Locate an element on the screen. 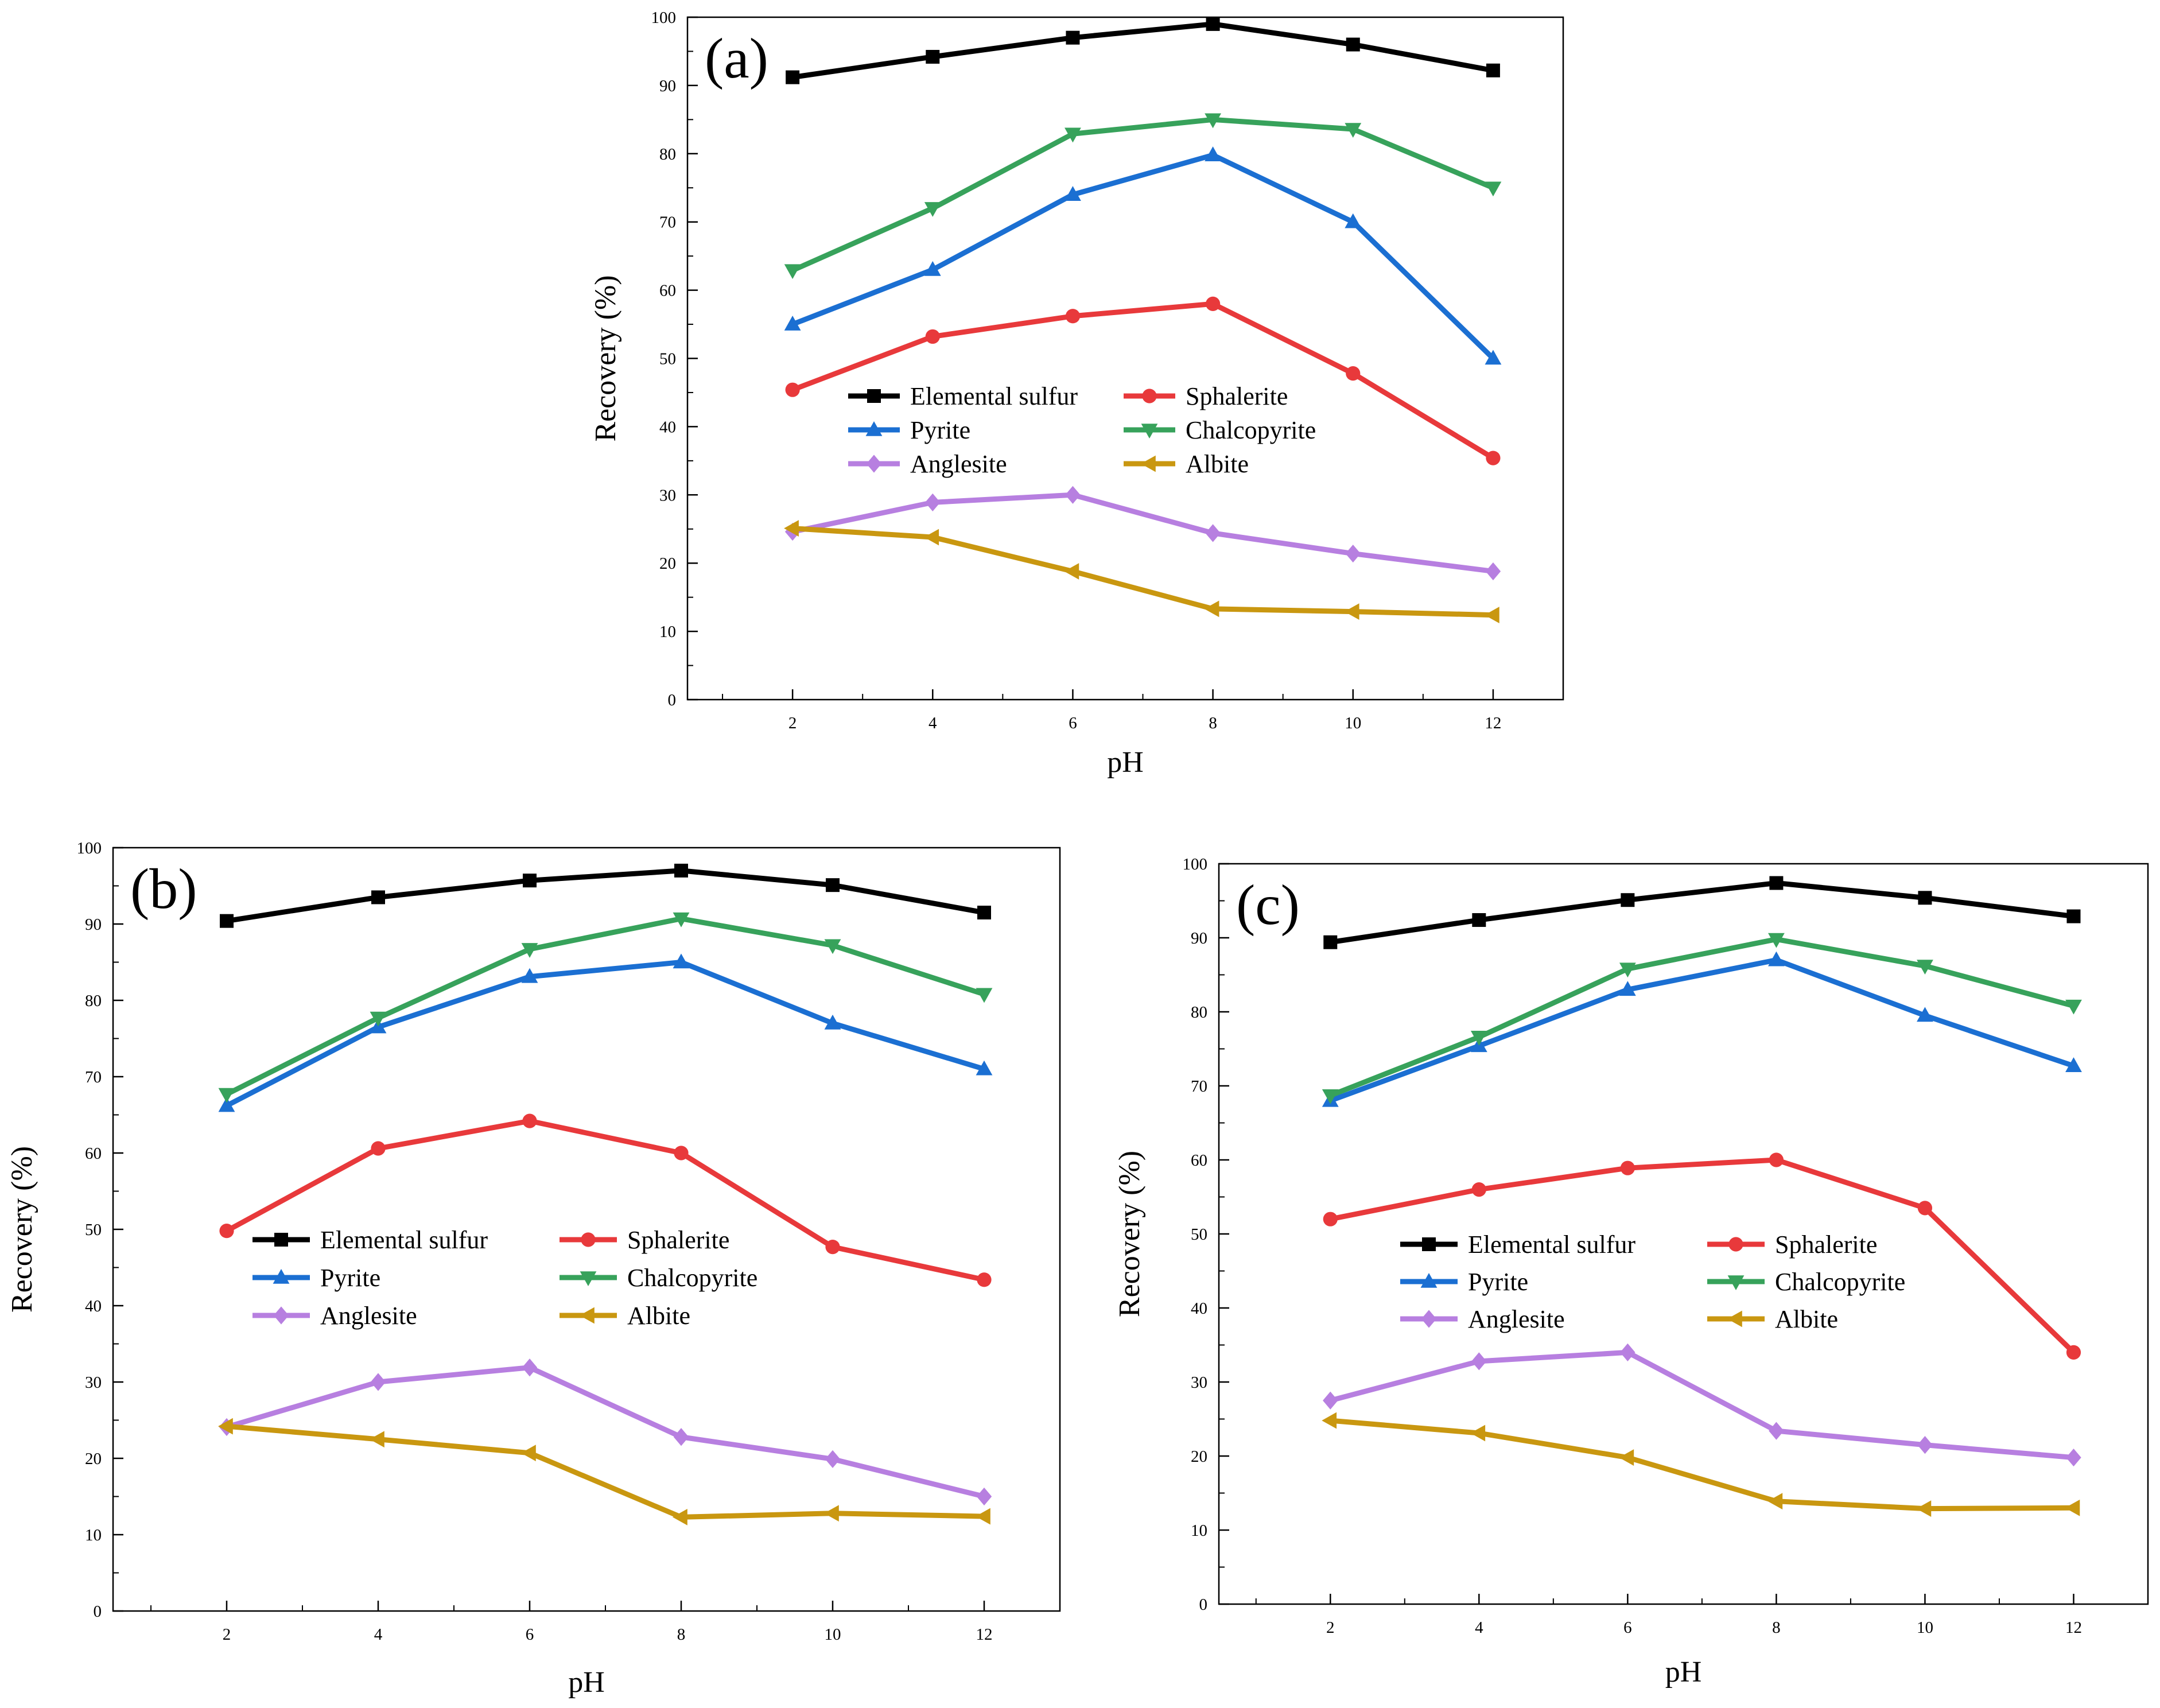 This screenshot has height=1708, width=2160. y-tick-label: 30 is located at coordinates (668, 495).